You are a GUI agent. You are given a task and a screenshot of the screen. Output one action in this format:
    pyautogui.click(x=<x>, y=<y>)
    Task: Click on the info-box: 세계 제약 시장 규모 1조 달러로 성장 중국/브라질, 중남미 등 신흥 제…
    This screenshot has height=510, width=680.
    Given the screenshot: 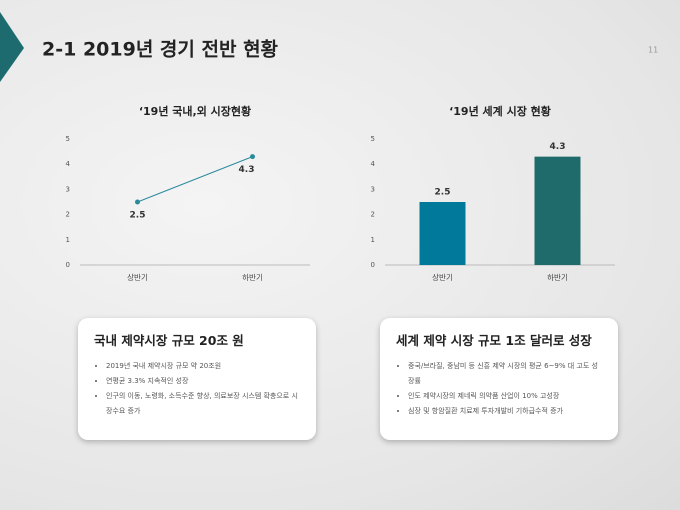 What is the action you would take?
    pyautogui.click(x=499, y=379)
    